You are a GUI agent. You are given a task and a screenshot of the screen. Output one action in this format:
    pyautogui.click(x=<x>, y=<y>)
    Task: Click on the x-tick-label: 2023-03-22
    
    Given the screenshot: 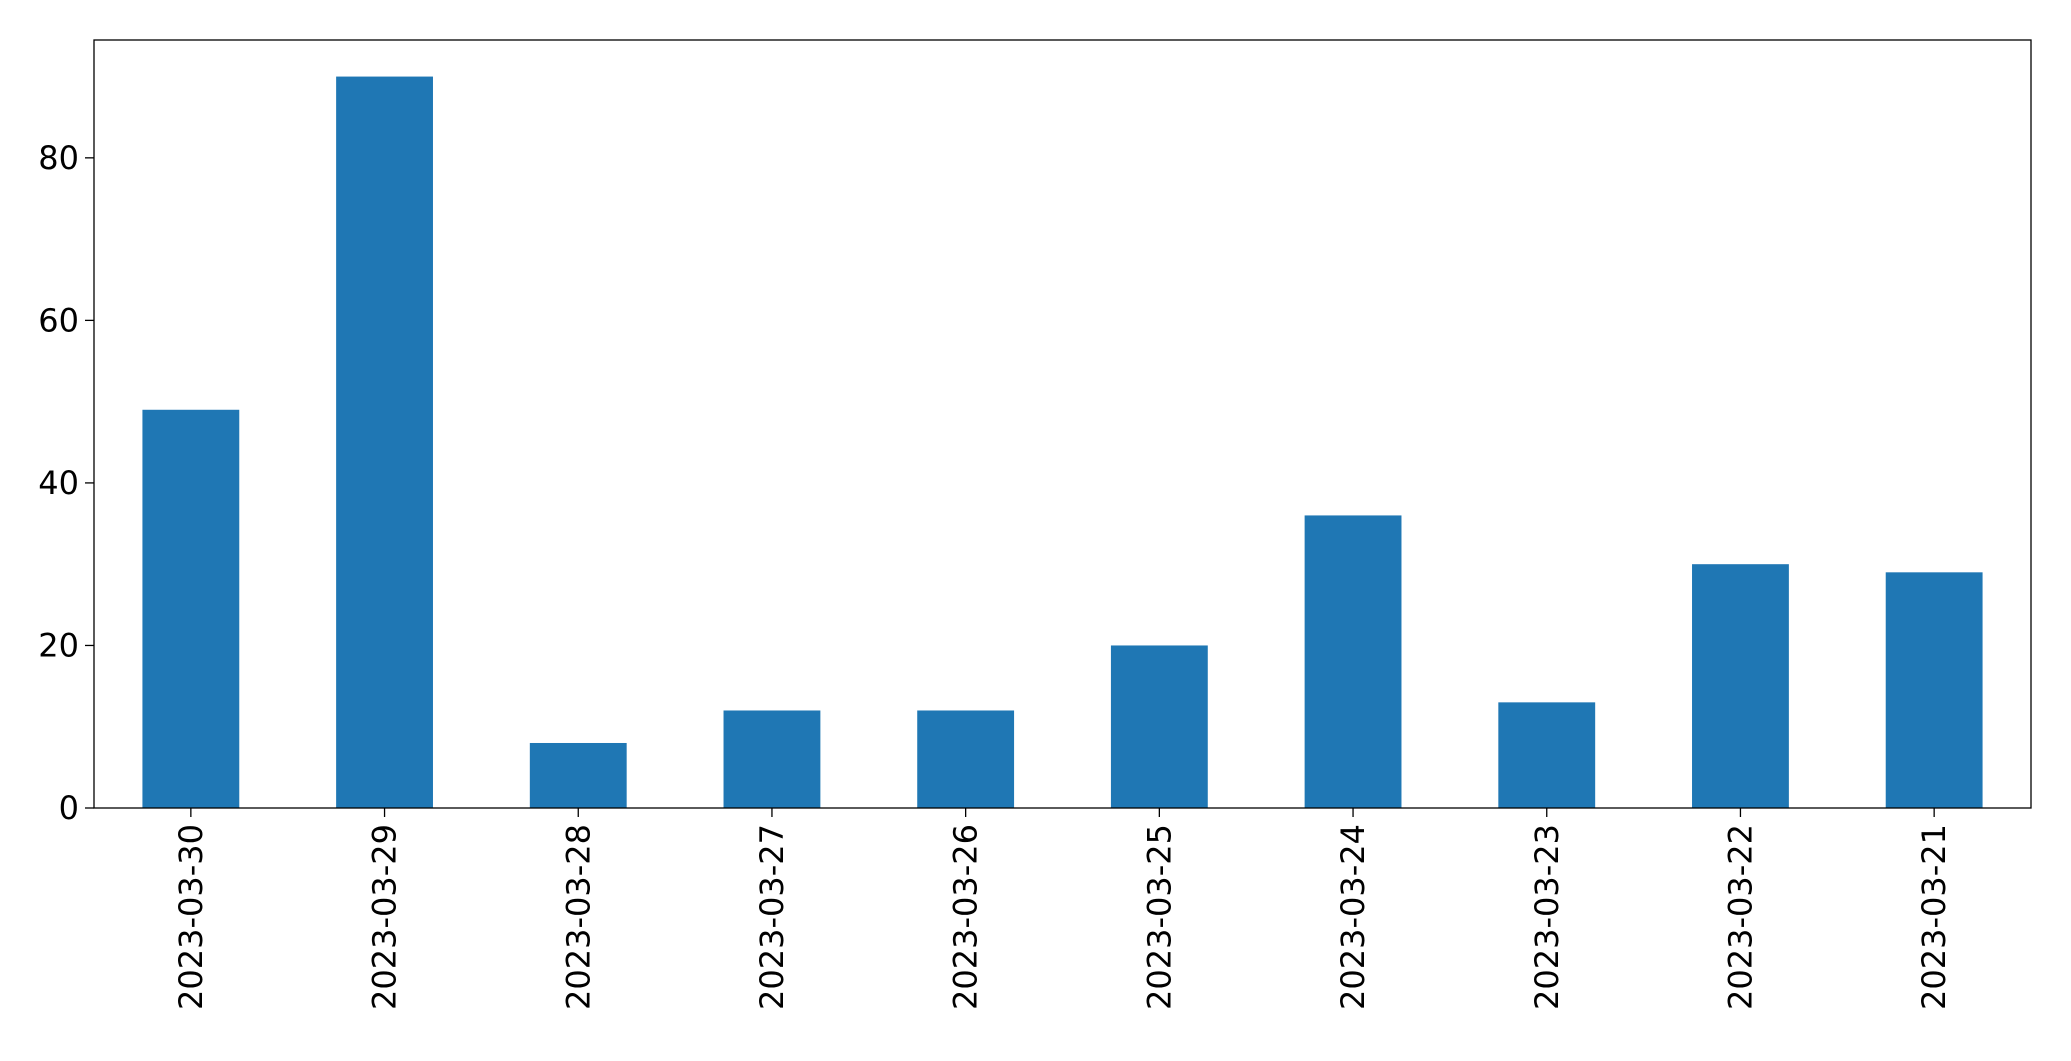 What is the action you would take?
    pyautogui.click(x=1740, y=917)
    